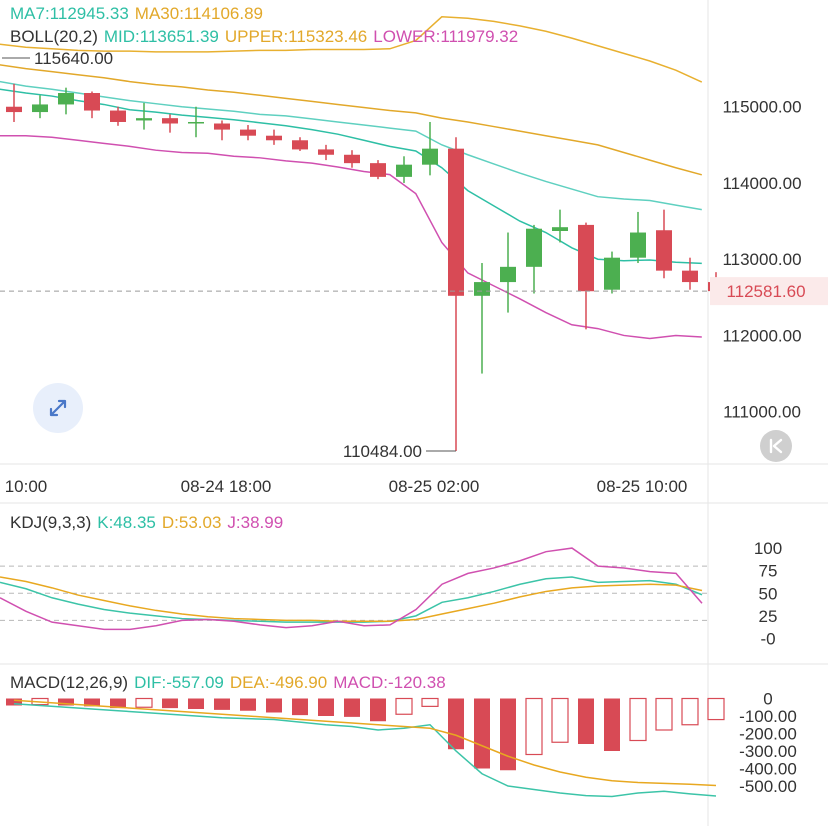  I want to click on macd-line-dif, so click(365, 750).